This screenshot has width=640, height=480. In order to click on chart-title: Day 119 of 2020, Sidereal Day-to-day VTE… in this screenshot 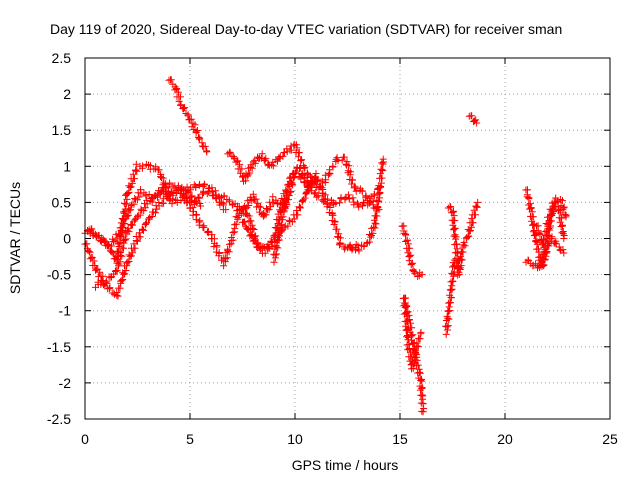, I will do `click(306, 29)`.